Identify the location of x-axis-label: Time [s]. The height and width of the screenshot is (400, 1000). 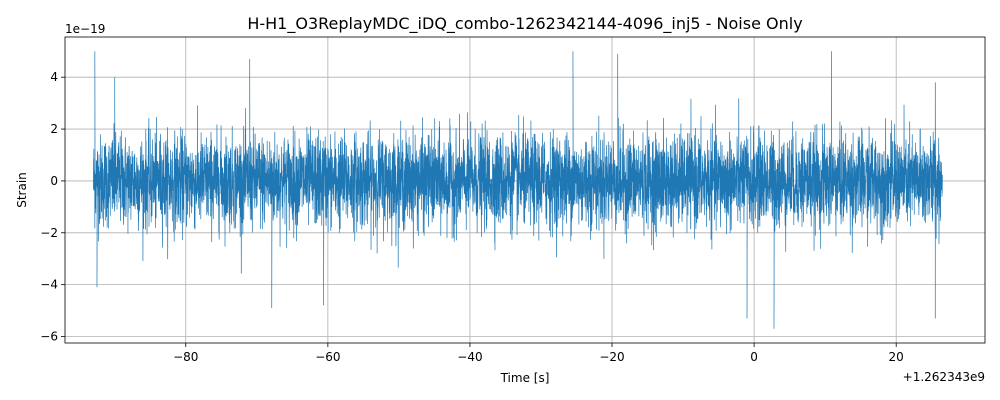
(525, 378).